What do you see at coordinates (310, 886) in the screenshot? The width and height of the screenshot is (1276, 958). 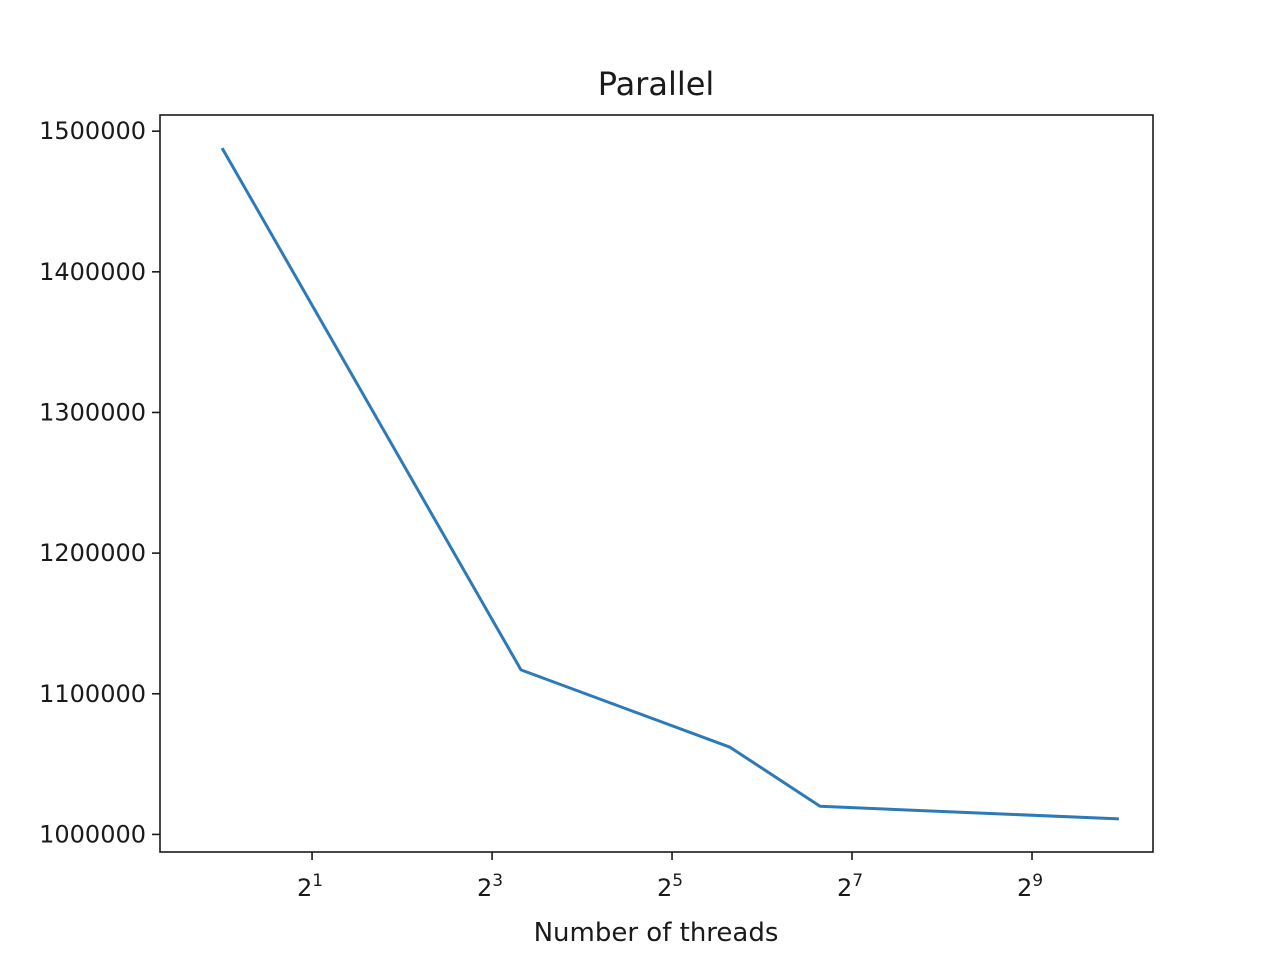 I see `x-tick-label: 21` at bounding box center [310, 886].